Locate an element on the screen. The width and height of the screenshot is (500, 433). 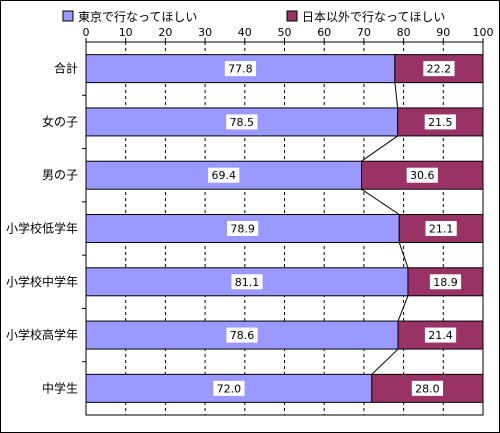
x-axis-ticks: 0 10 20 30 40 50 60 70 80 90 100 is located at coordinates (288, 34).